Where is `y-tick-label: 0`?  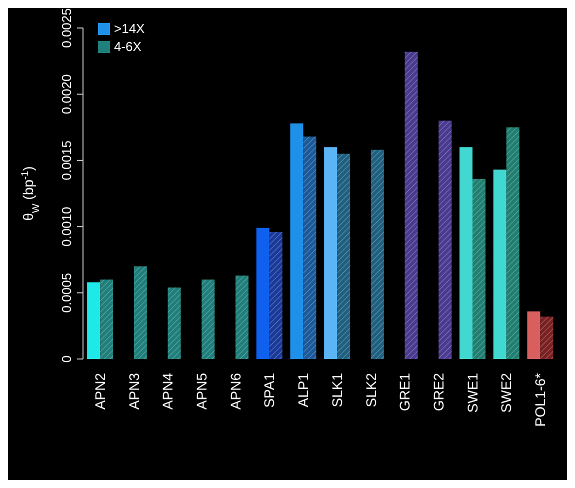 y-tick-label: 0 is located at coordinates (66, 359).